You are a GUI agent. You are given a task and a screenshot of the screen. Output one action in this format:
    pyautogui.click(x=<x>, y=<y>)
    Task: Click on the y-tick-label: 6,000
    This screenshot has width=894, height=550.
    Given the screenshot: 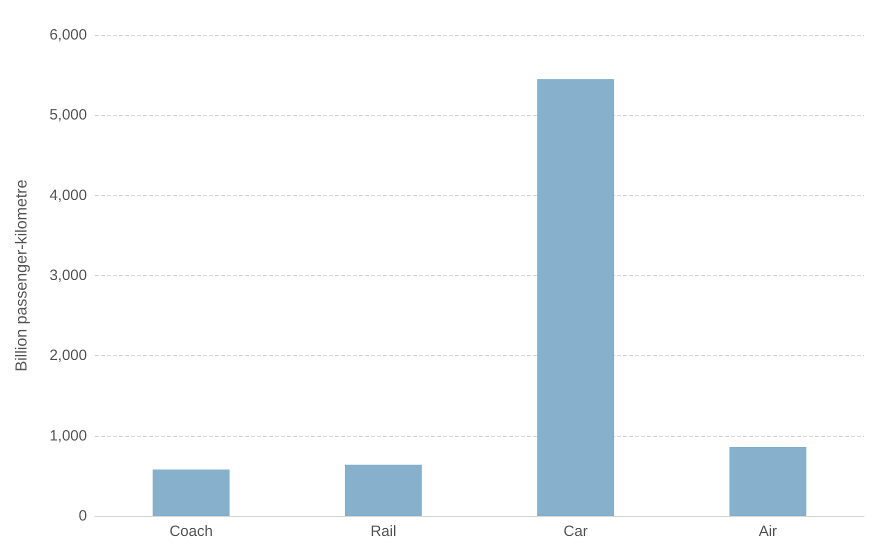 What is the action you would take?
    pyautogui.click(x=68, y=35)
    